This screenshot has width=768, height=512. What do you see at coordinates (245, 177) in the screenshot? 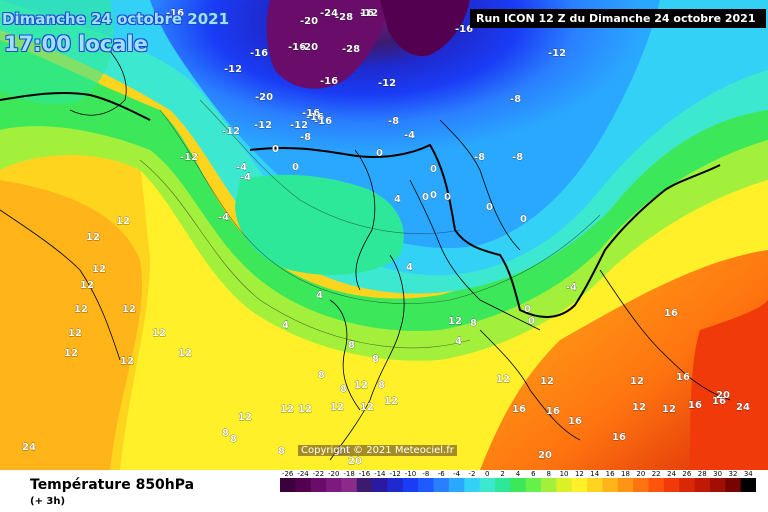
I see `temperature-value-label: -4` at bounding box center [245, 177].